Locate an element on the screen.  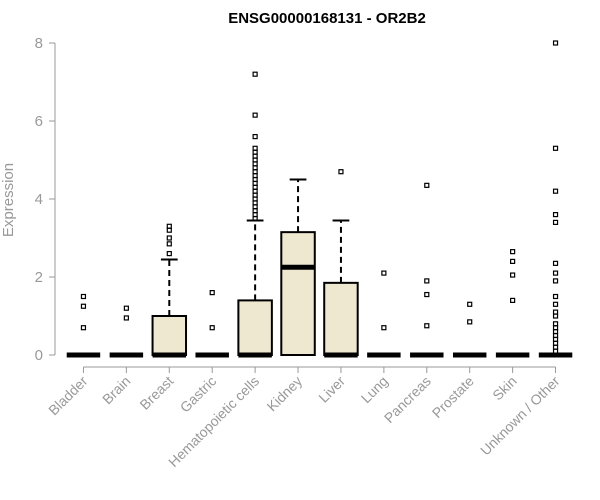
y-tick-label: 6 is located at coordinates (39, 121).